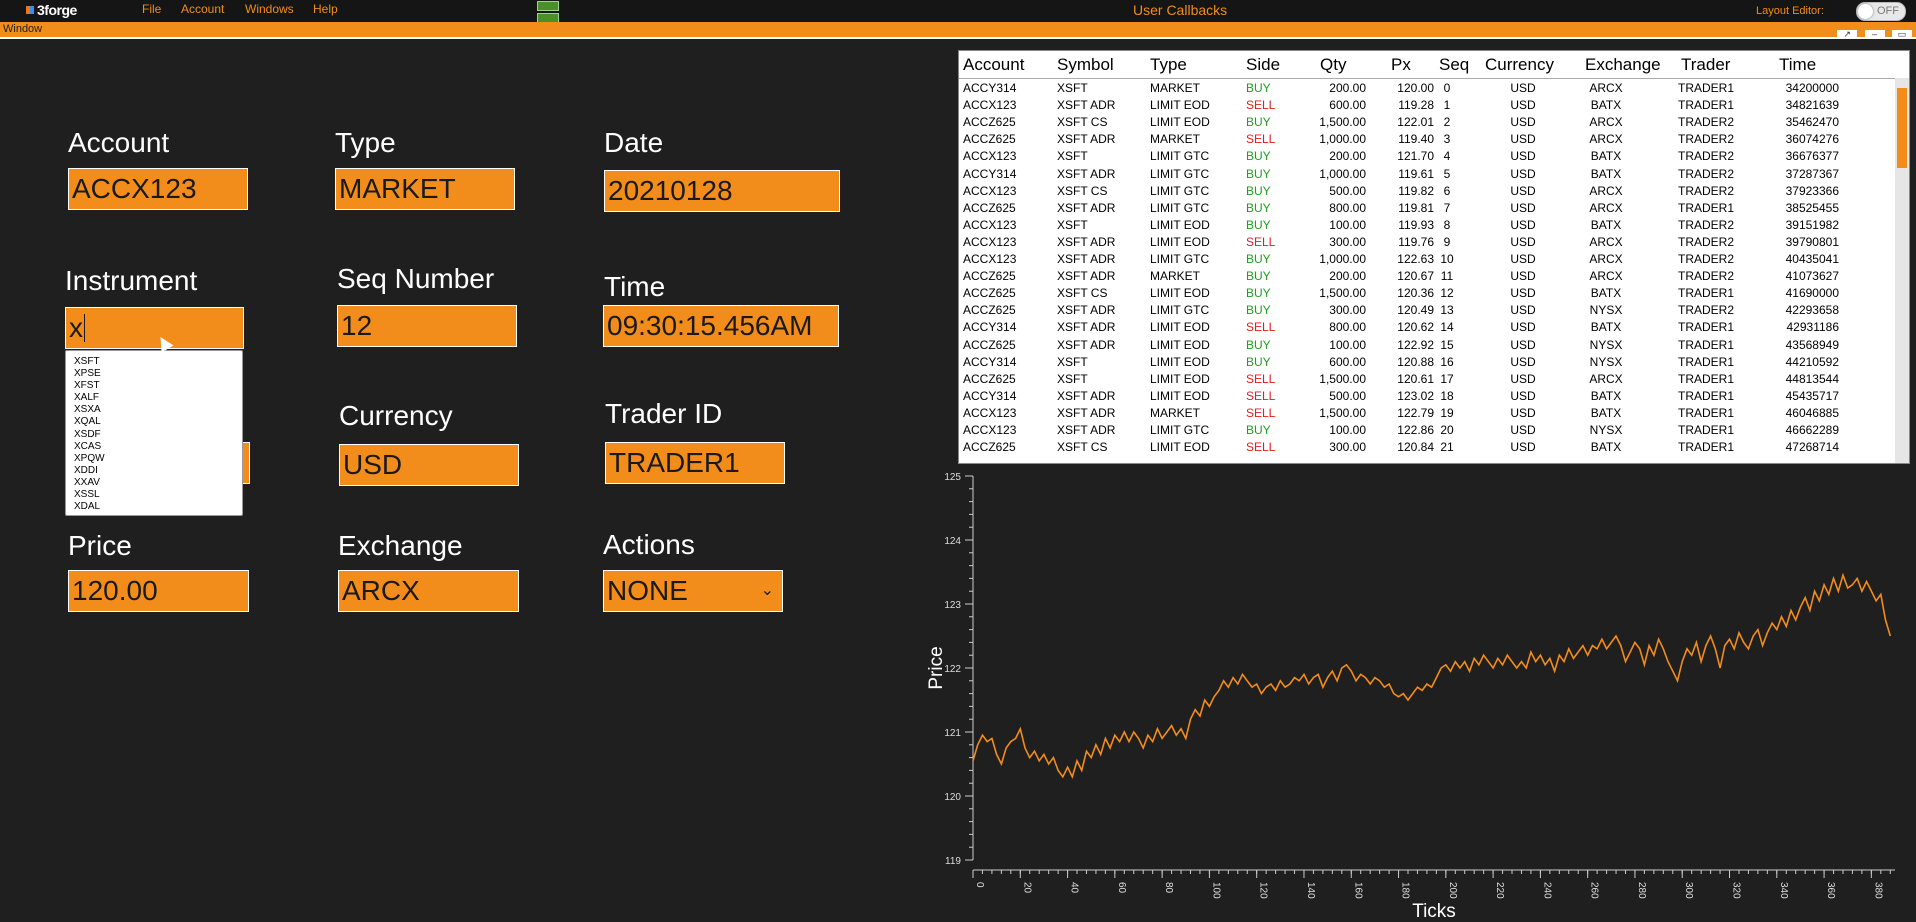 This screenshot has width=1916, height=922. Describe the element at coordinates (86, 470) in the screenshot. I see `dropdown-option: XDDI` at that location.